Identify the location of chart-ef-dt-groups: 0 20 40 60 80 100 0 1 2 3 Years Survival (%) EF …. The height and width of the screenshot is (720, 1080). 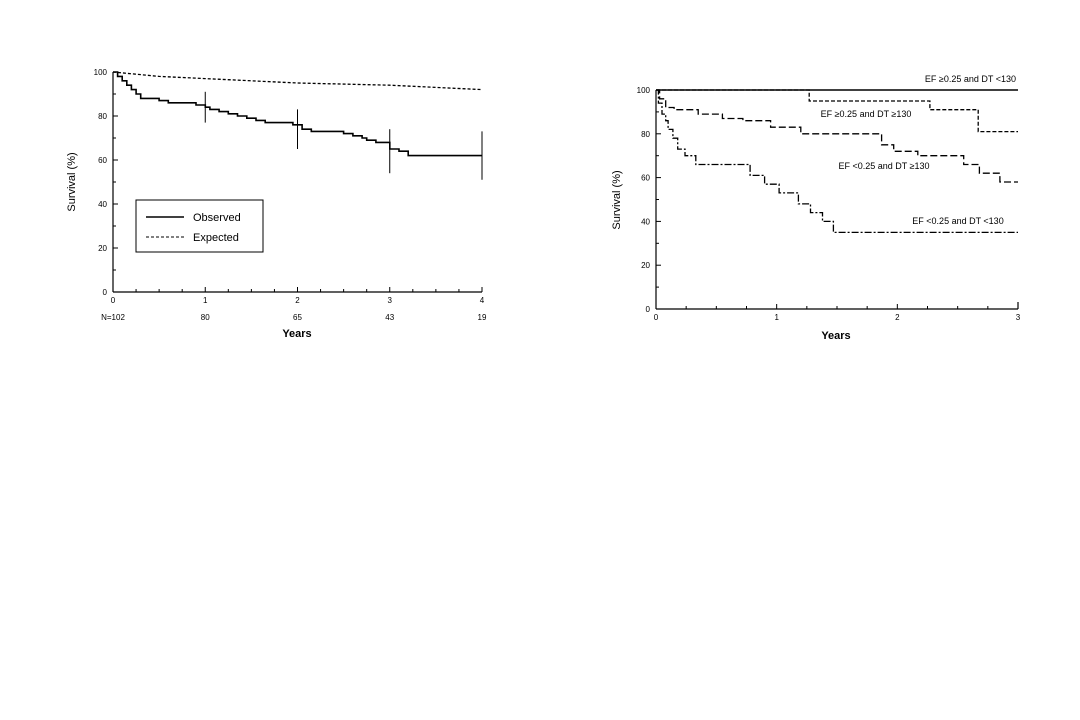
(816, 208).